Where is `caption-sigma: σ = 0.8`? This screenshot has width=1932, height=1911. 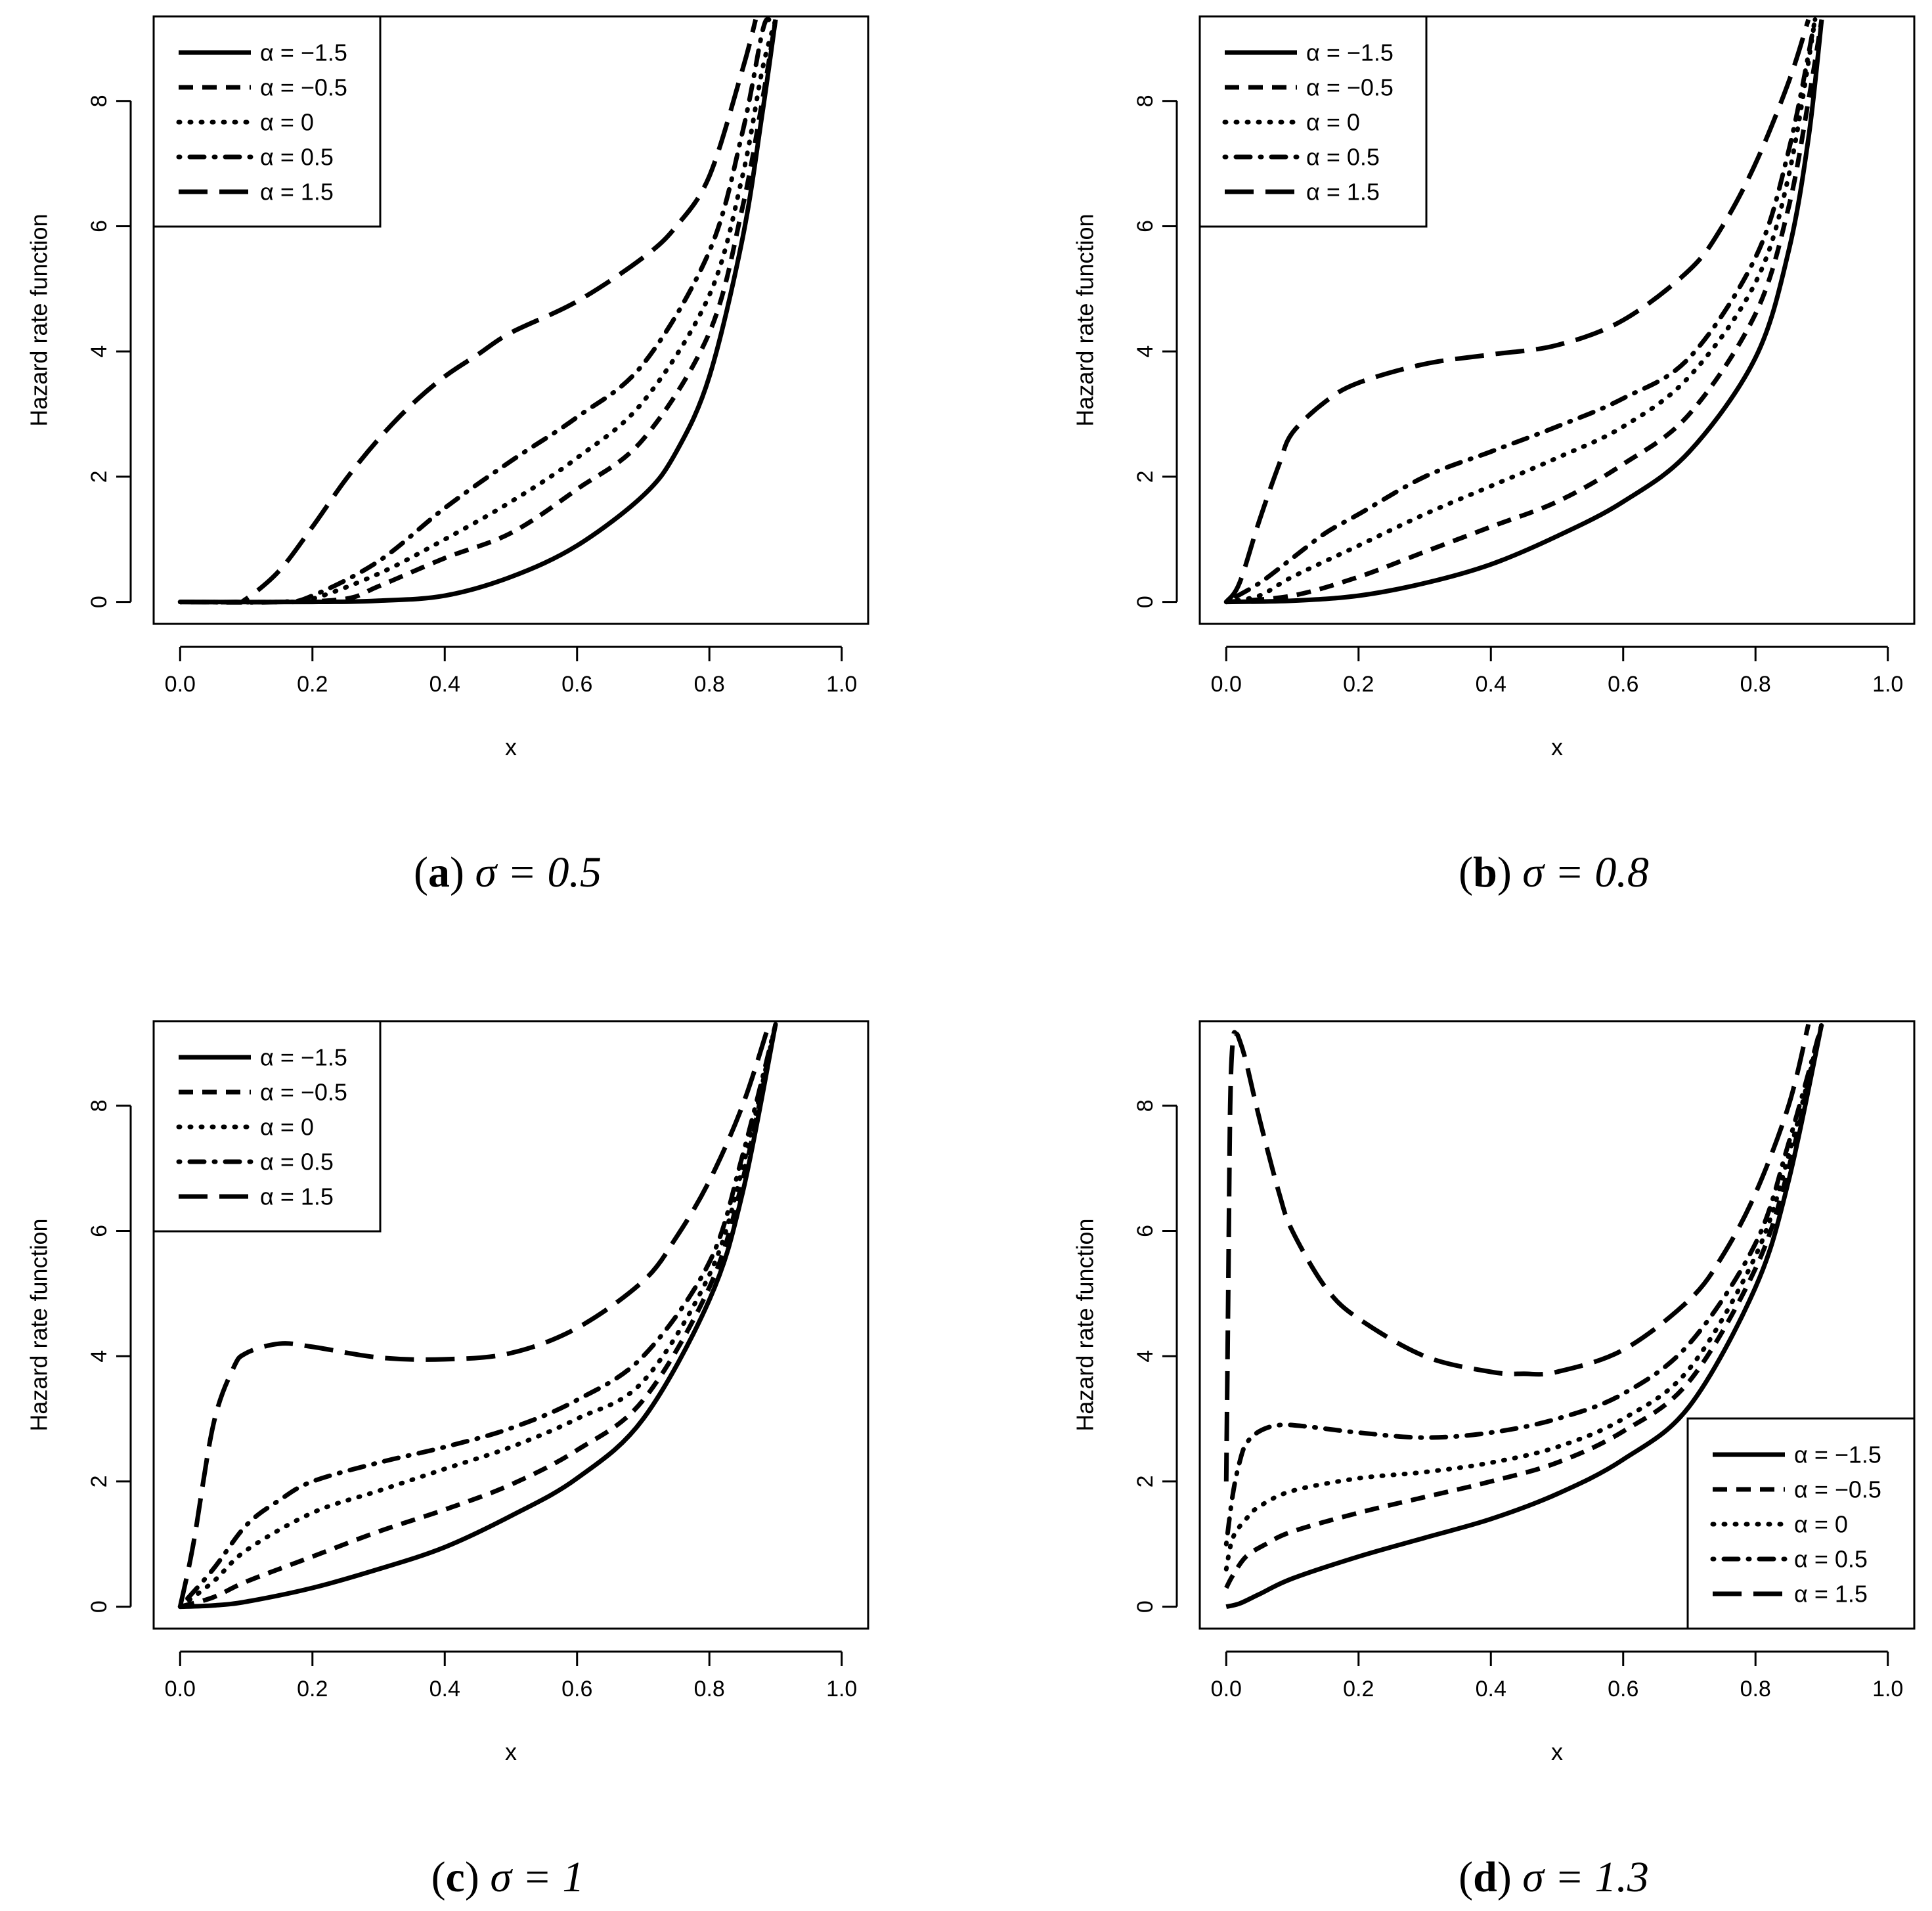 caption-sigma: σ = 0.8 is located at coordinates (1585, 872).